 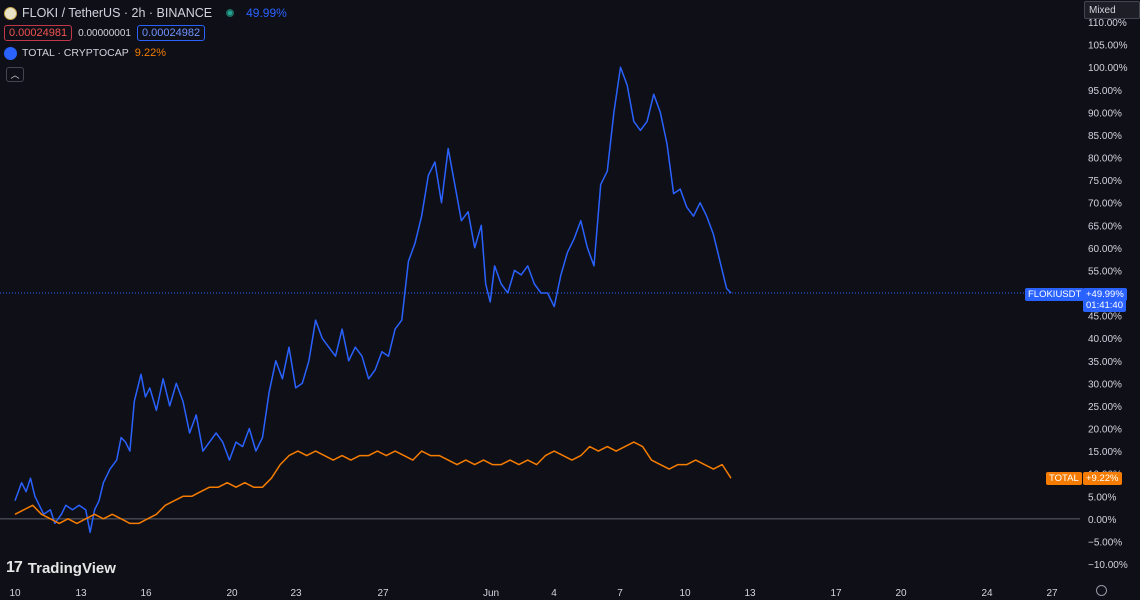 What do you see at coordinates (1105, 407) in the screenshot?
I see `y-tick-label: 25.00%` at bounding box center [1105, 407].